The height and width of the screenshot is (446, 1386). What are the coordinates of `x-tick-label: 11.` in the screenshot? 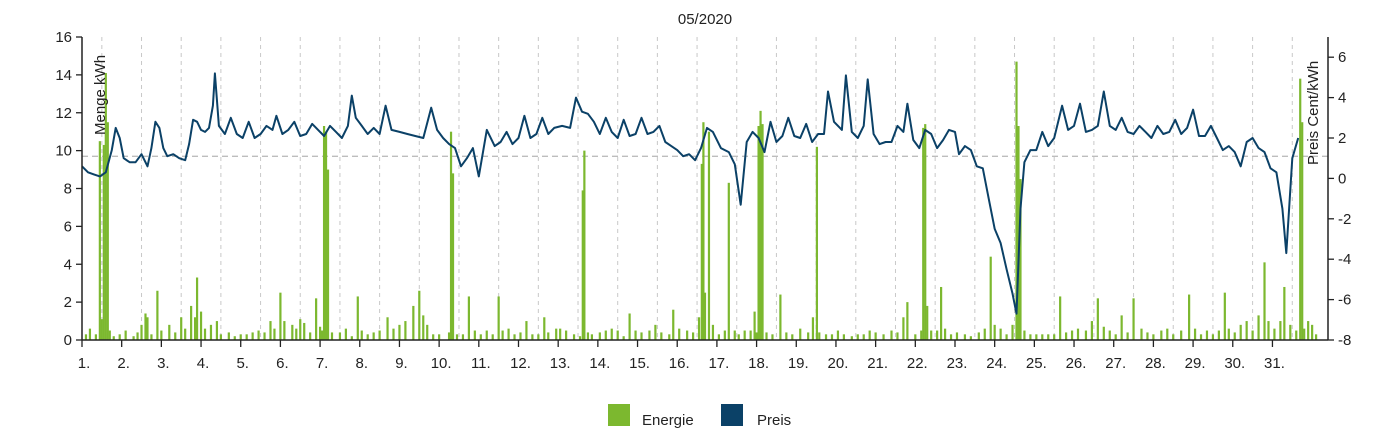 It's located at (481, 363).